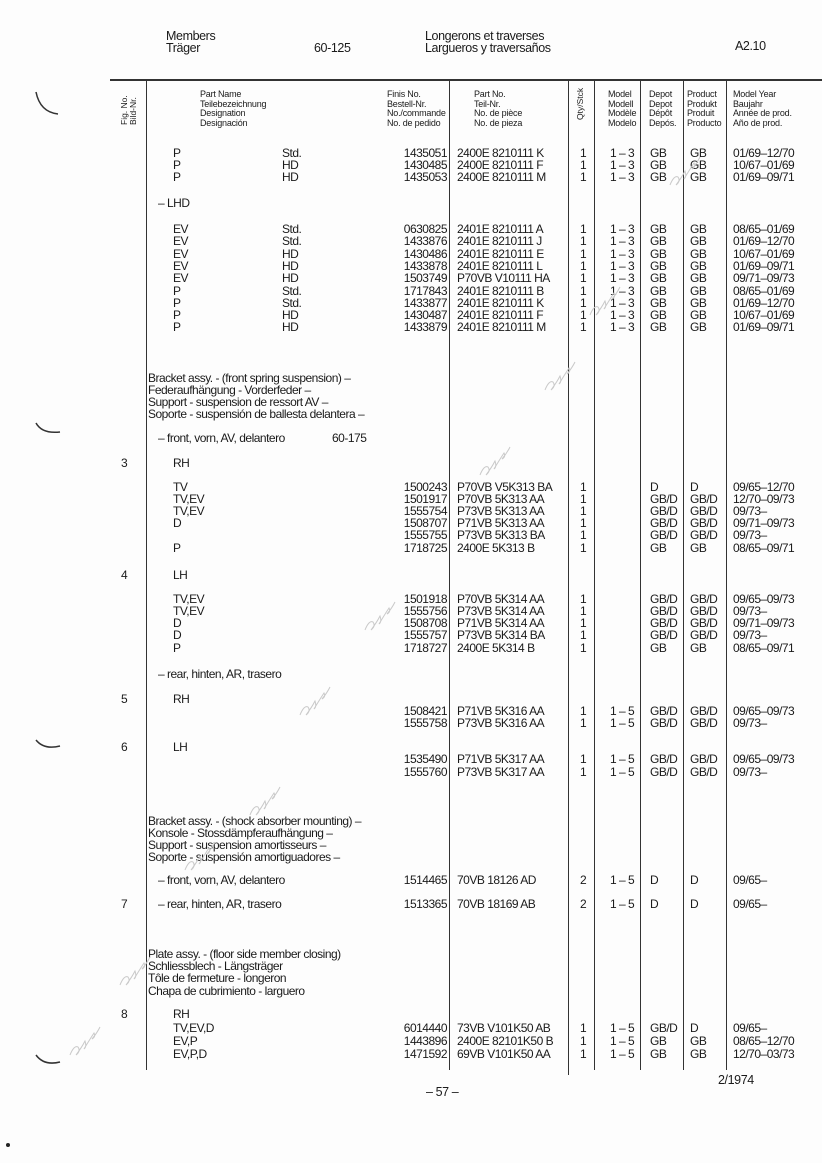 This screenshot has height=1163, width=822. What do you see at coordinates (332, 48) in the screenshot?
I see `group-number: 60-125` at bounding box center [332, 48].